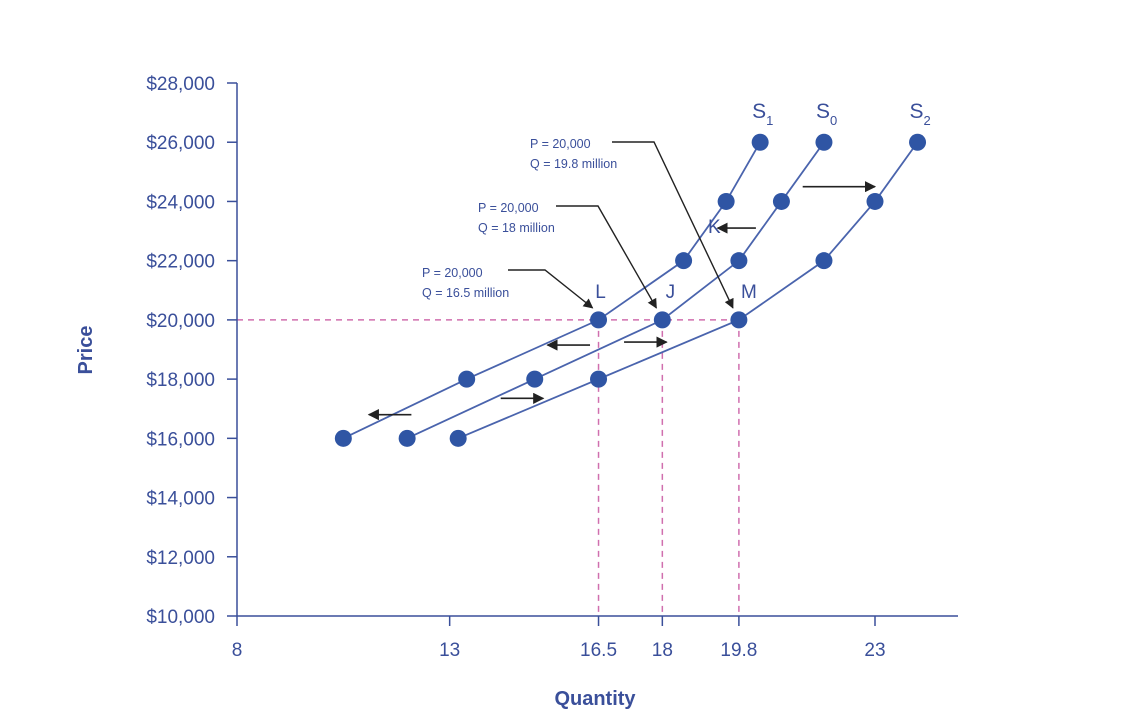  I want to click on series-label-S0: S0, so click(826, 114).